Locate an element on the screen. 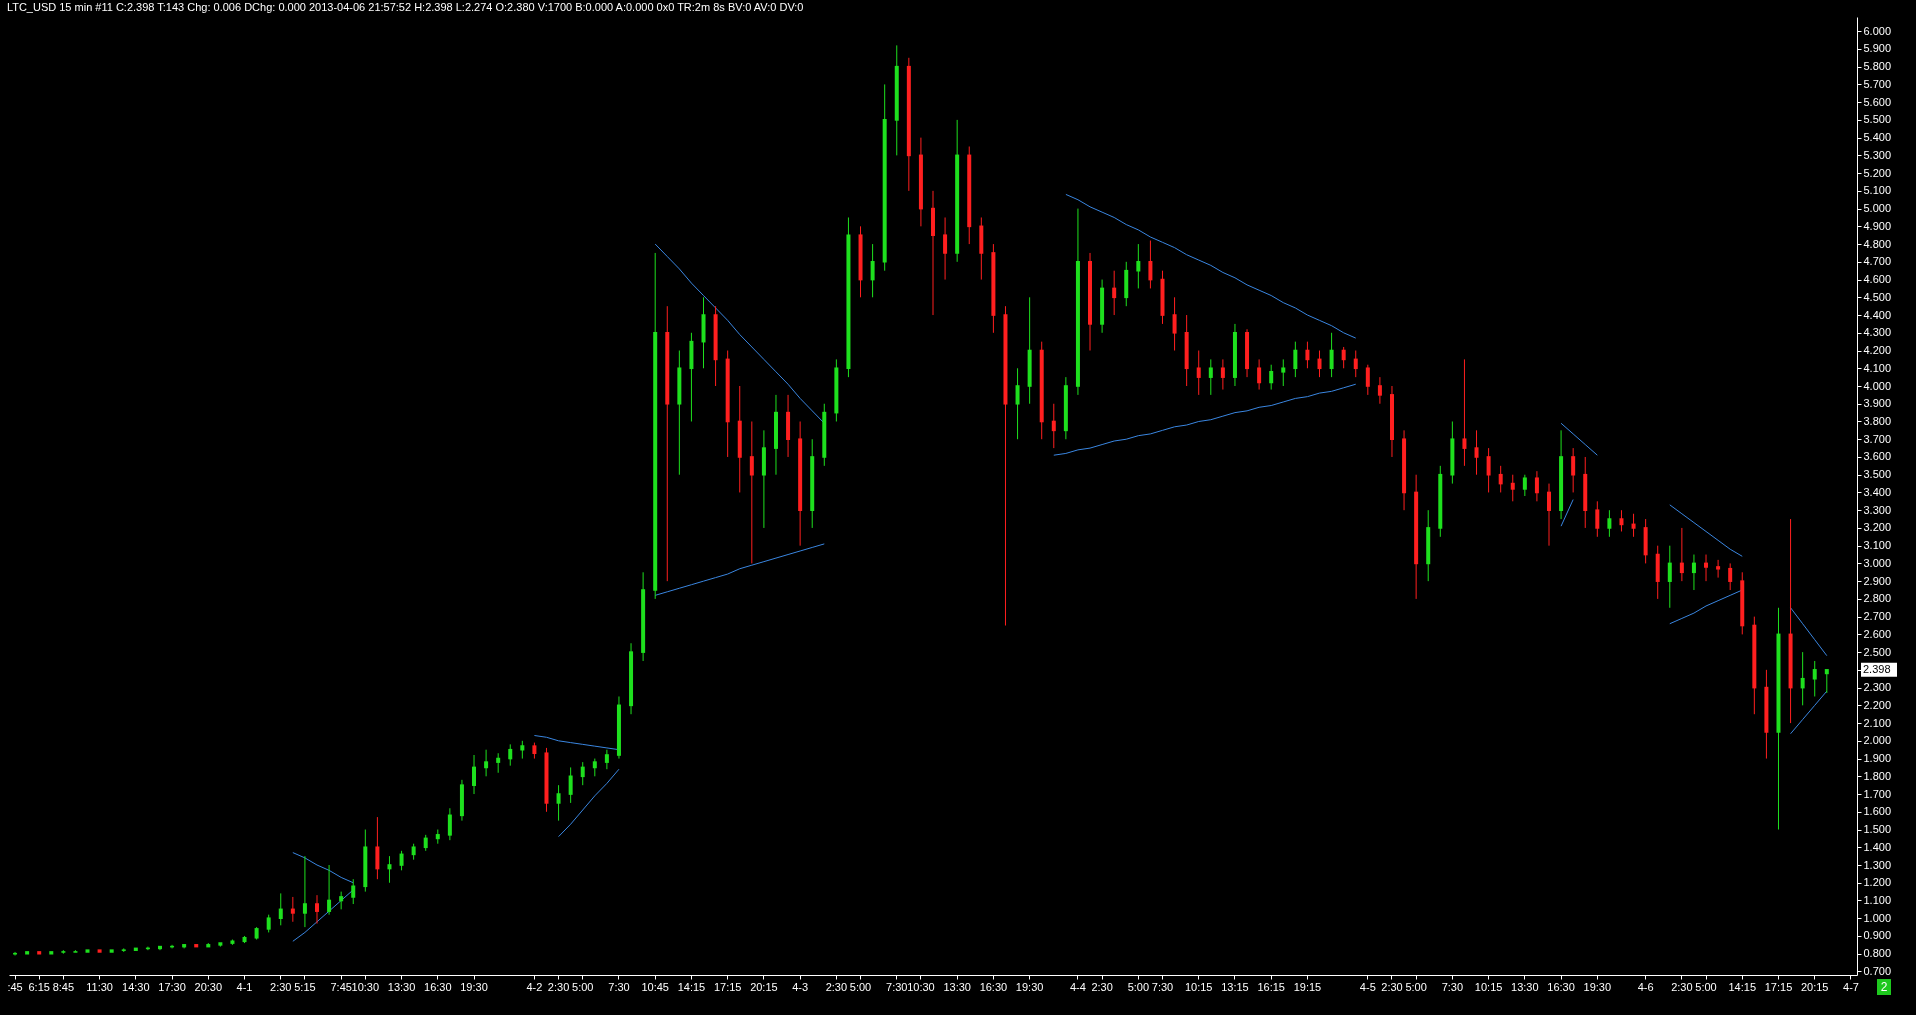  y-tick-label: 3.200 is located at coordinates (1877, 527).